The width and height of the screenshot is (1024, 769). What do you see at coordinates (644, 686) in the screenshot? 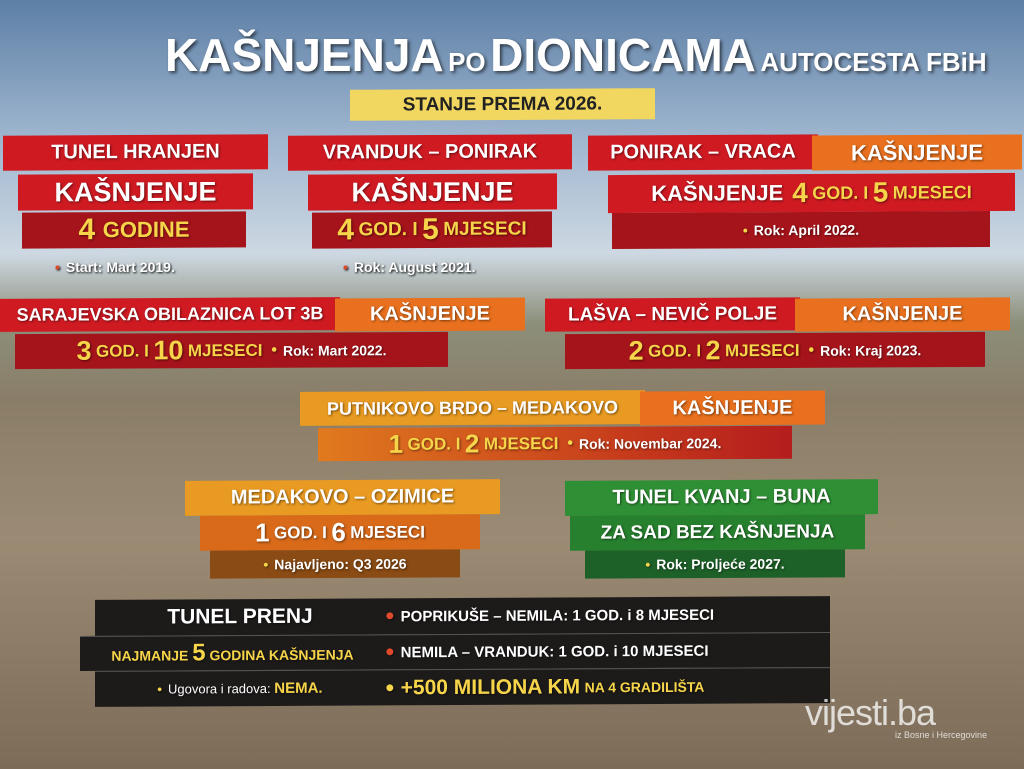
I see `prenj-cost-post: NA 4 GRADILIŠTA` at bounding box center [644, 686].